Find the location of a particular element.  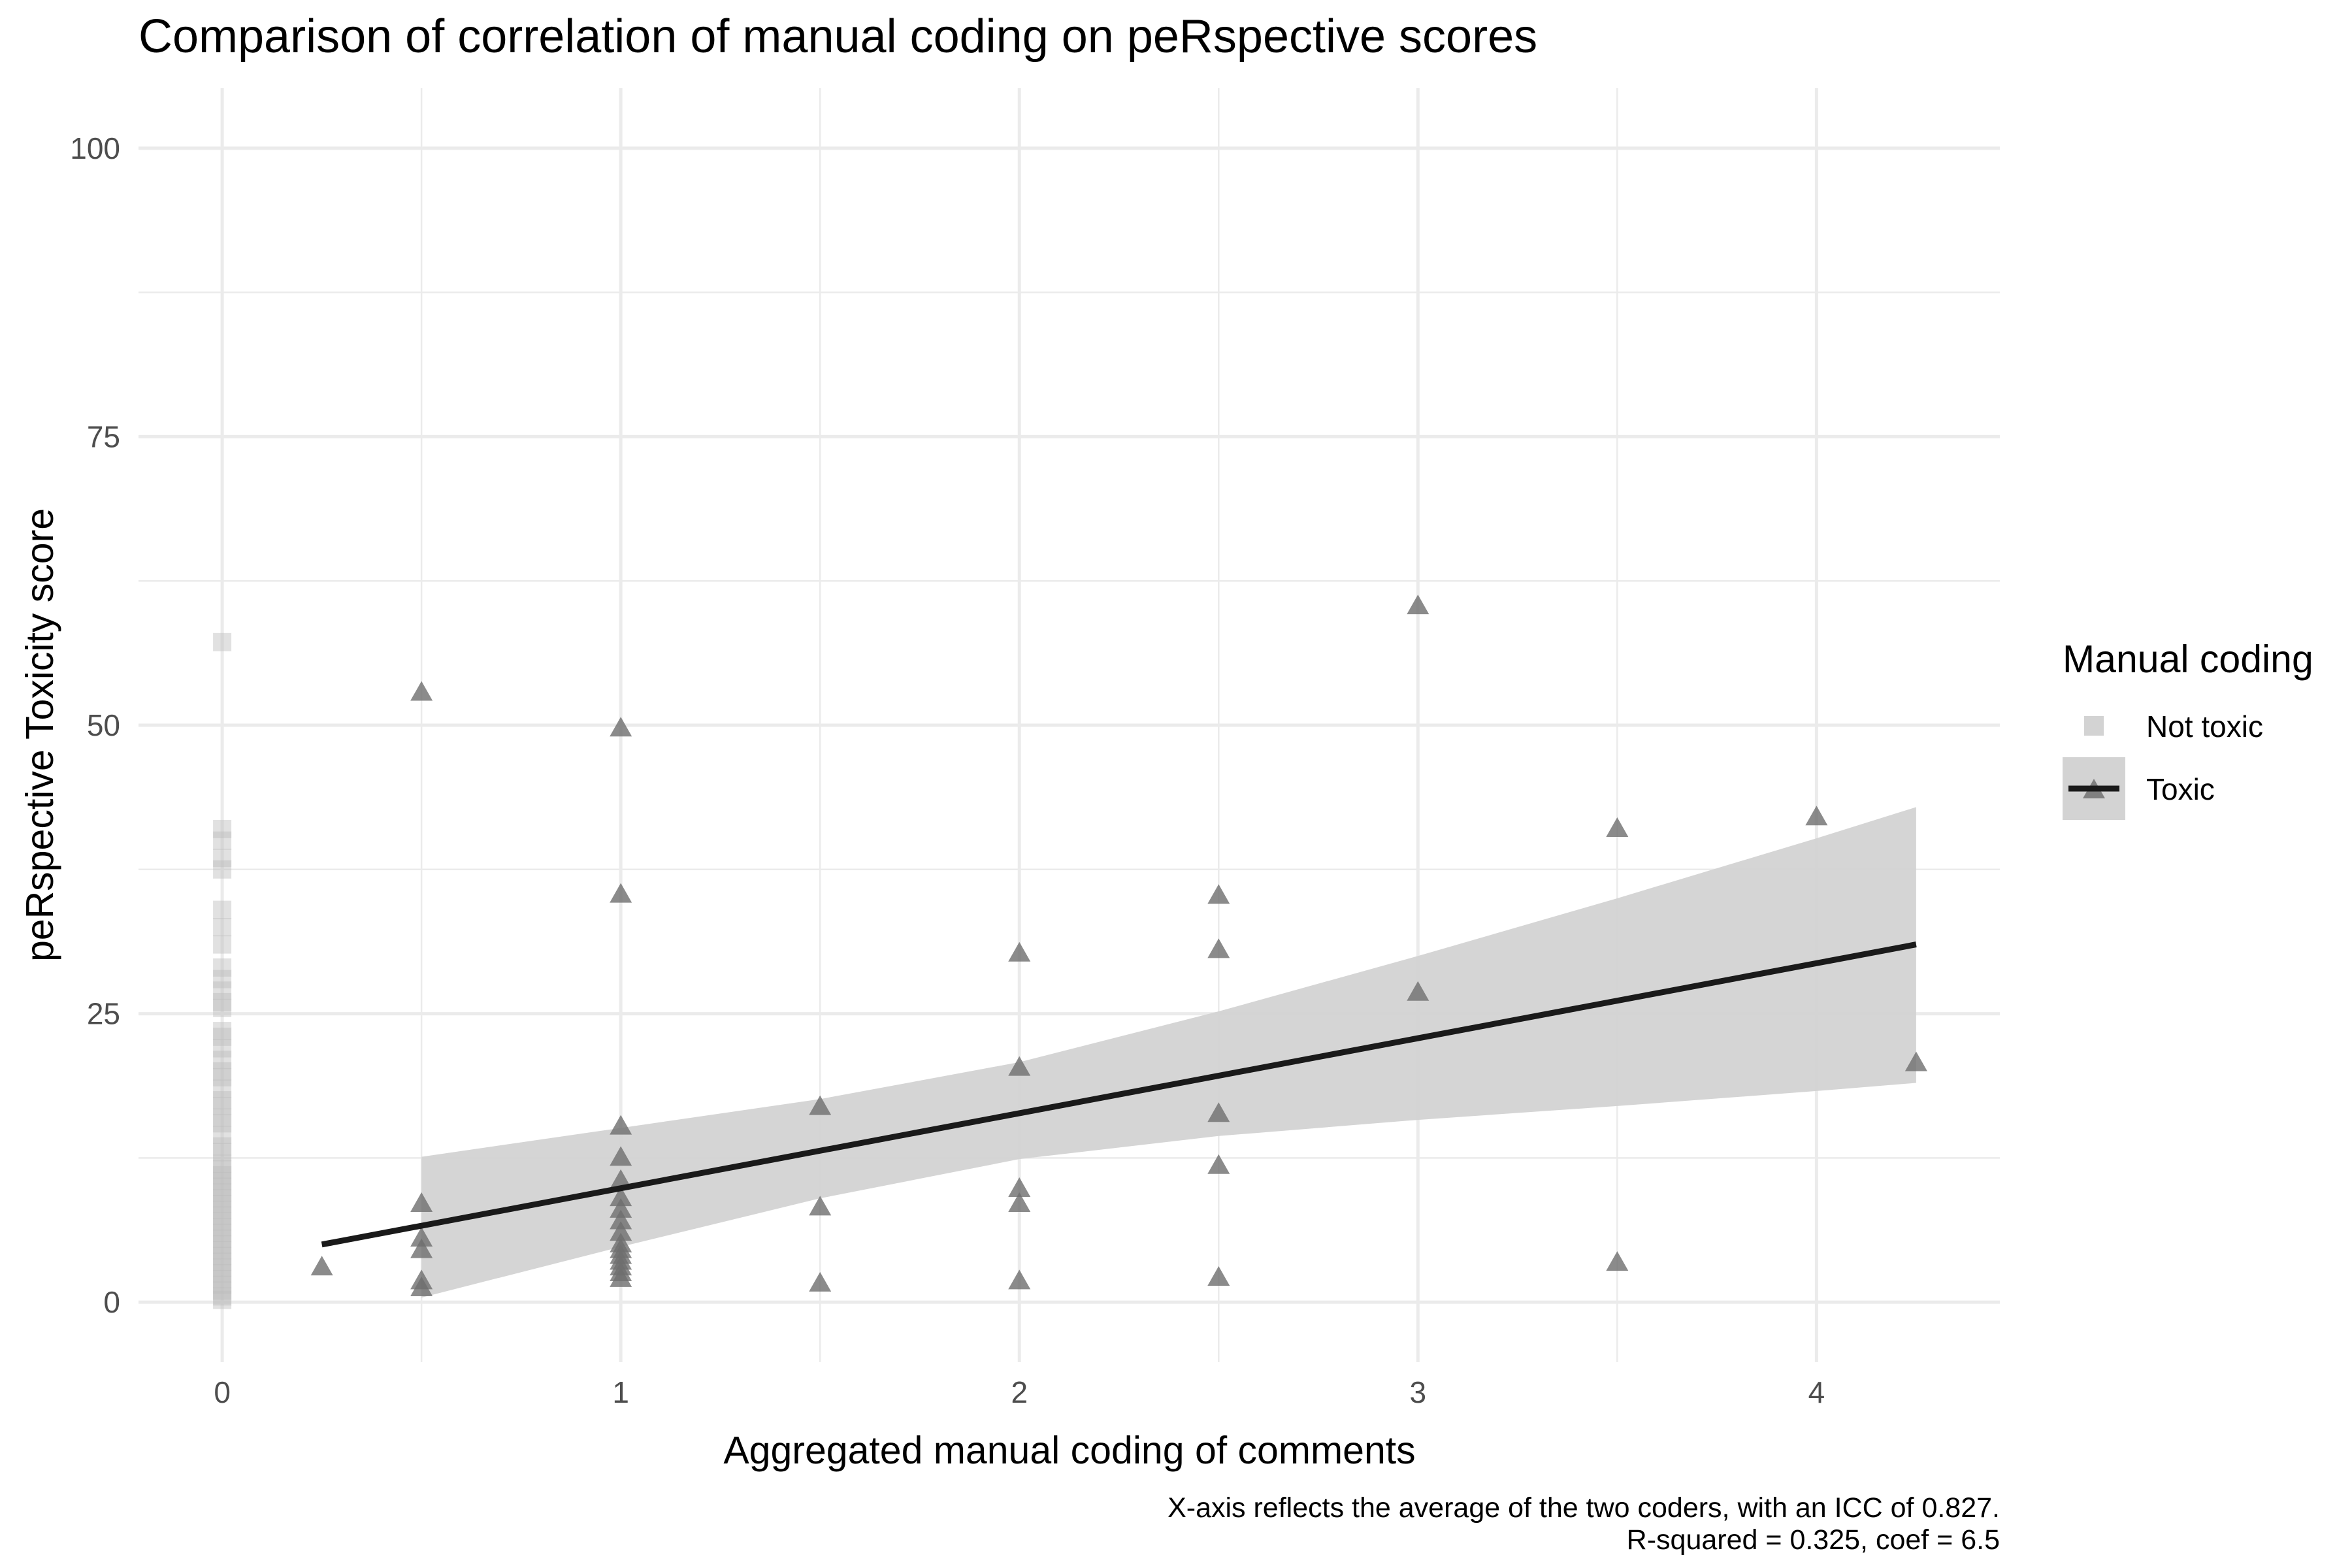

fit-line is located at coordinates (1119, 1094).